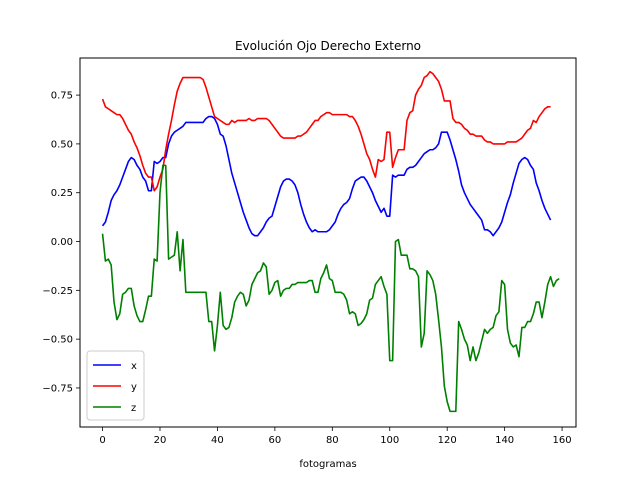 The width and height of the screenshot is (640, 480). I want to click on x-tick-label: 60, so click(275, 440).